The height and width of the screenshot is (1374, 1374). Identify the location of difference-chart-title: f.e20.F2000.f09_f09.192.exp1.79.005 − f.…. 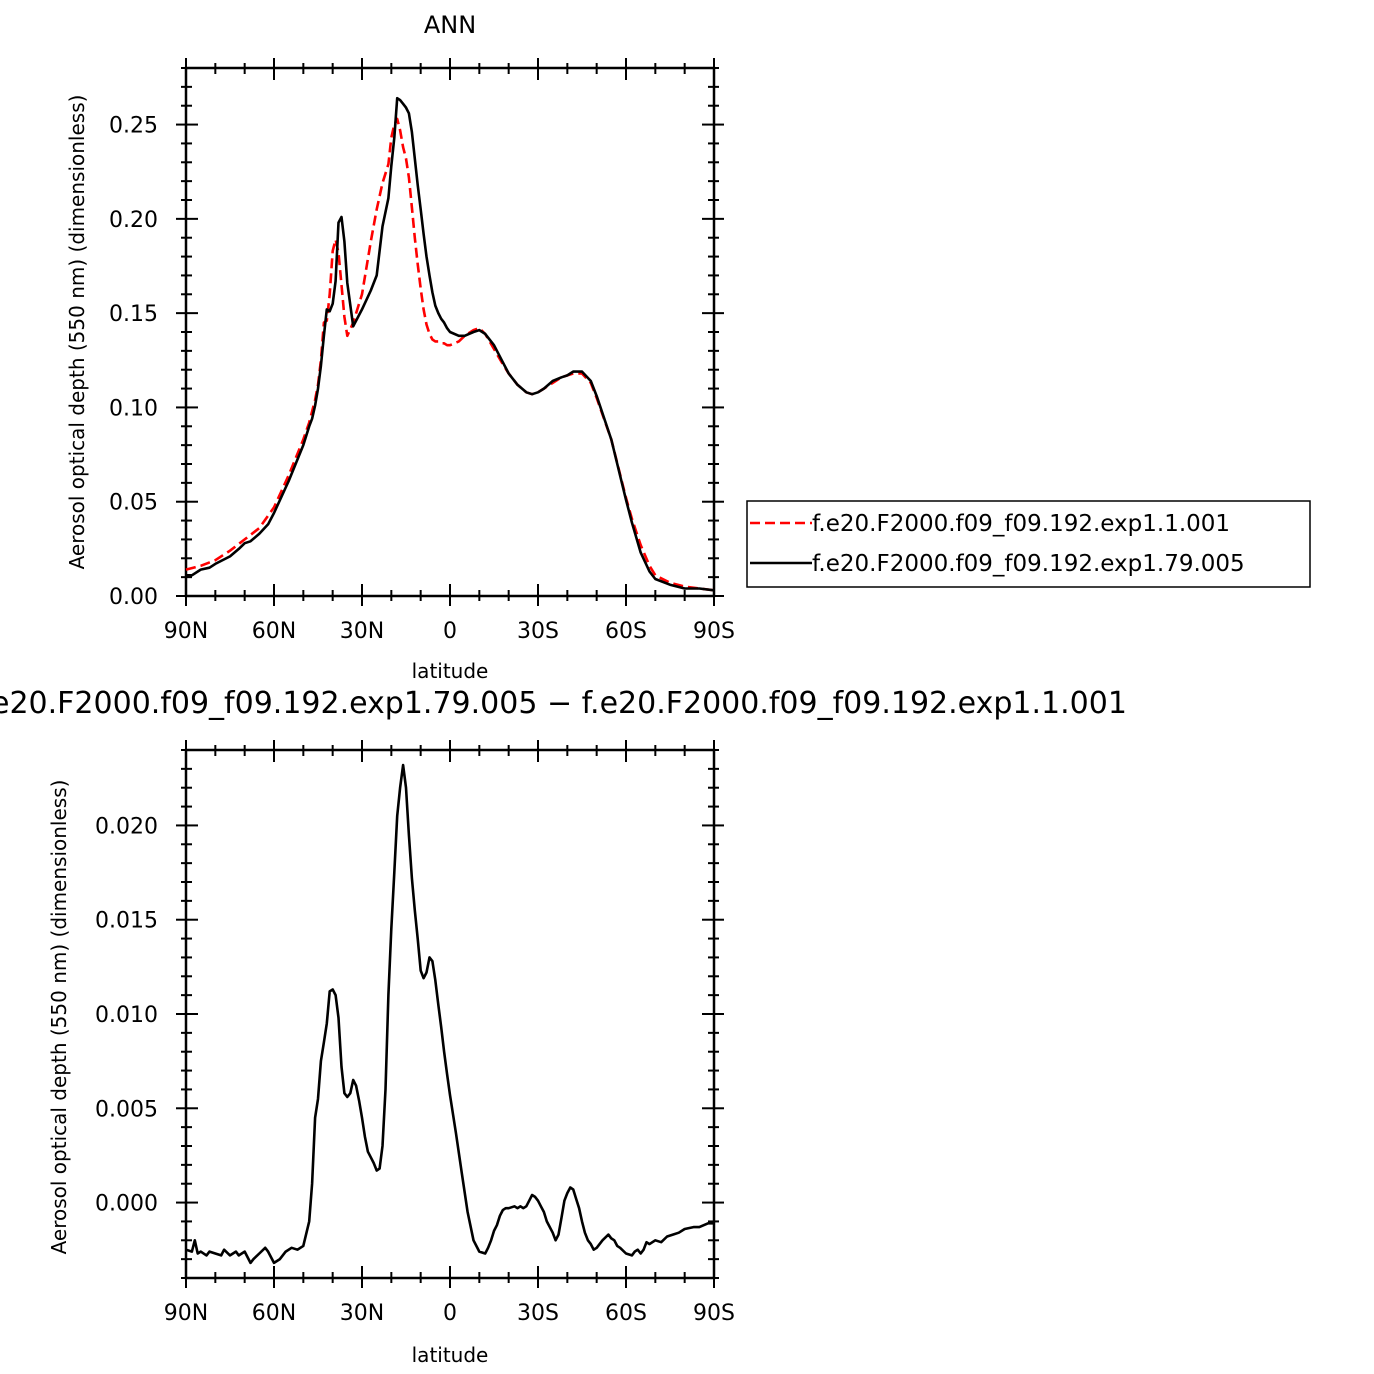
(563, 703).